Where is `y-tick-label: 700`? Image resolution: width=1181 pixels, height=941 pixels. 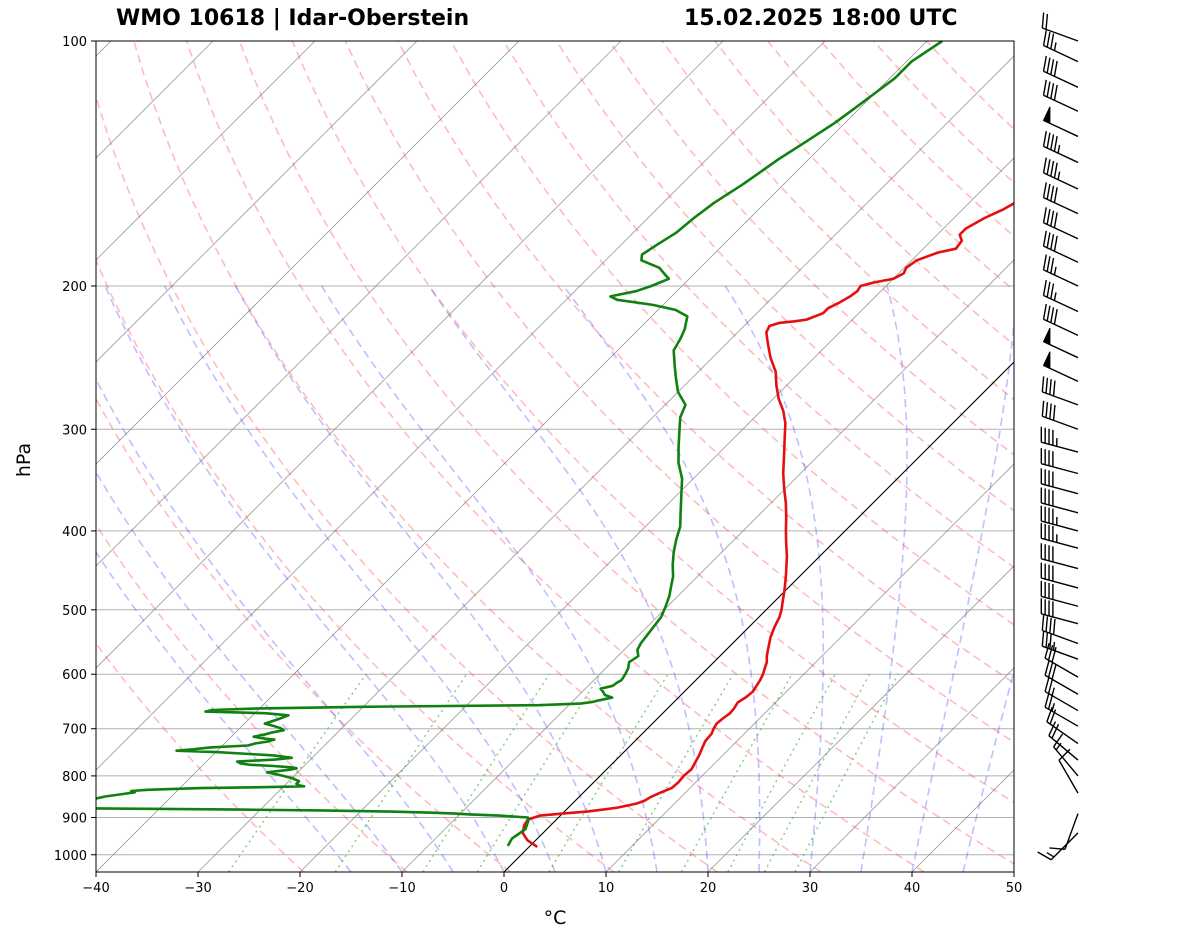 y-tick-label: 700 is located at coordinates (74, 730).